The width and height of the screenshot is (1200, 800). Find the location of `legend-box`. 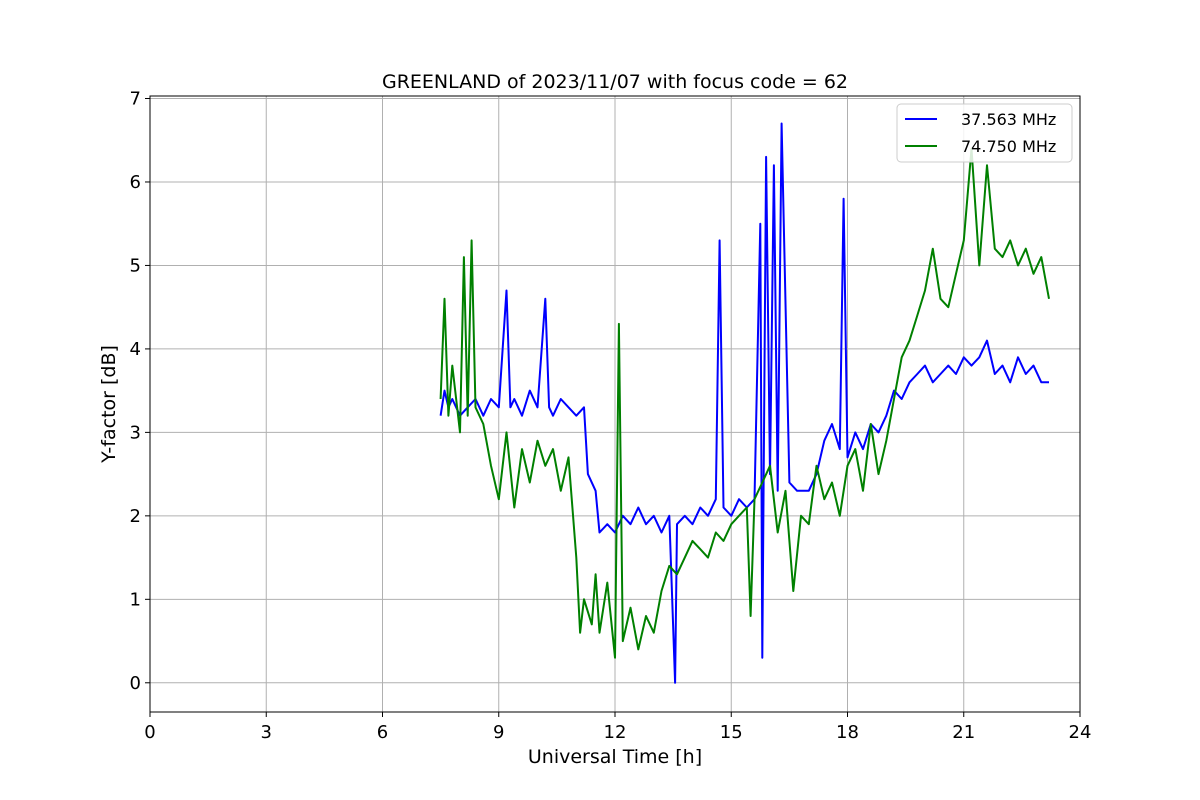

legend-box is located at coordinates (984, 133).